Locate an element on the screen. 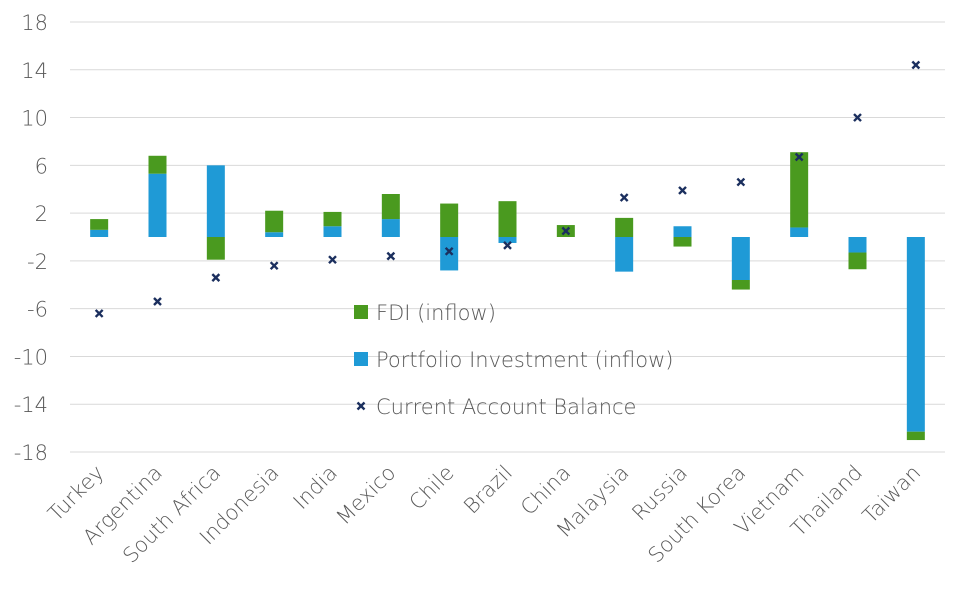 The width and height of the screenshot is (960, 600). x-category-label: Chile is located at coordinates (432, 488).